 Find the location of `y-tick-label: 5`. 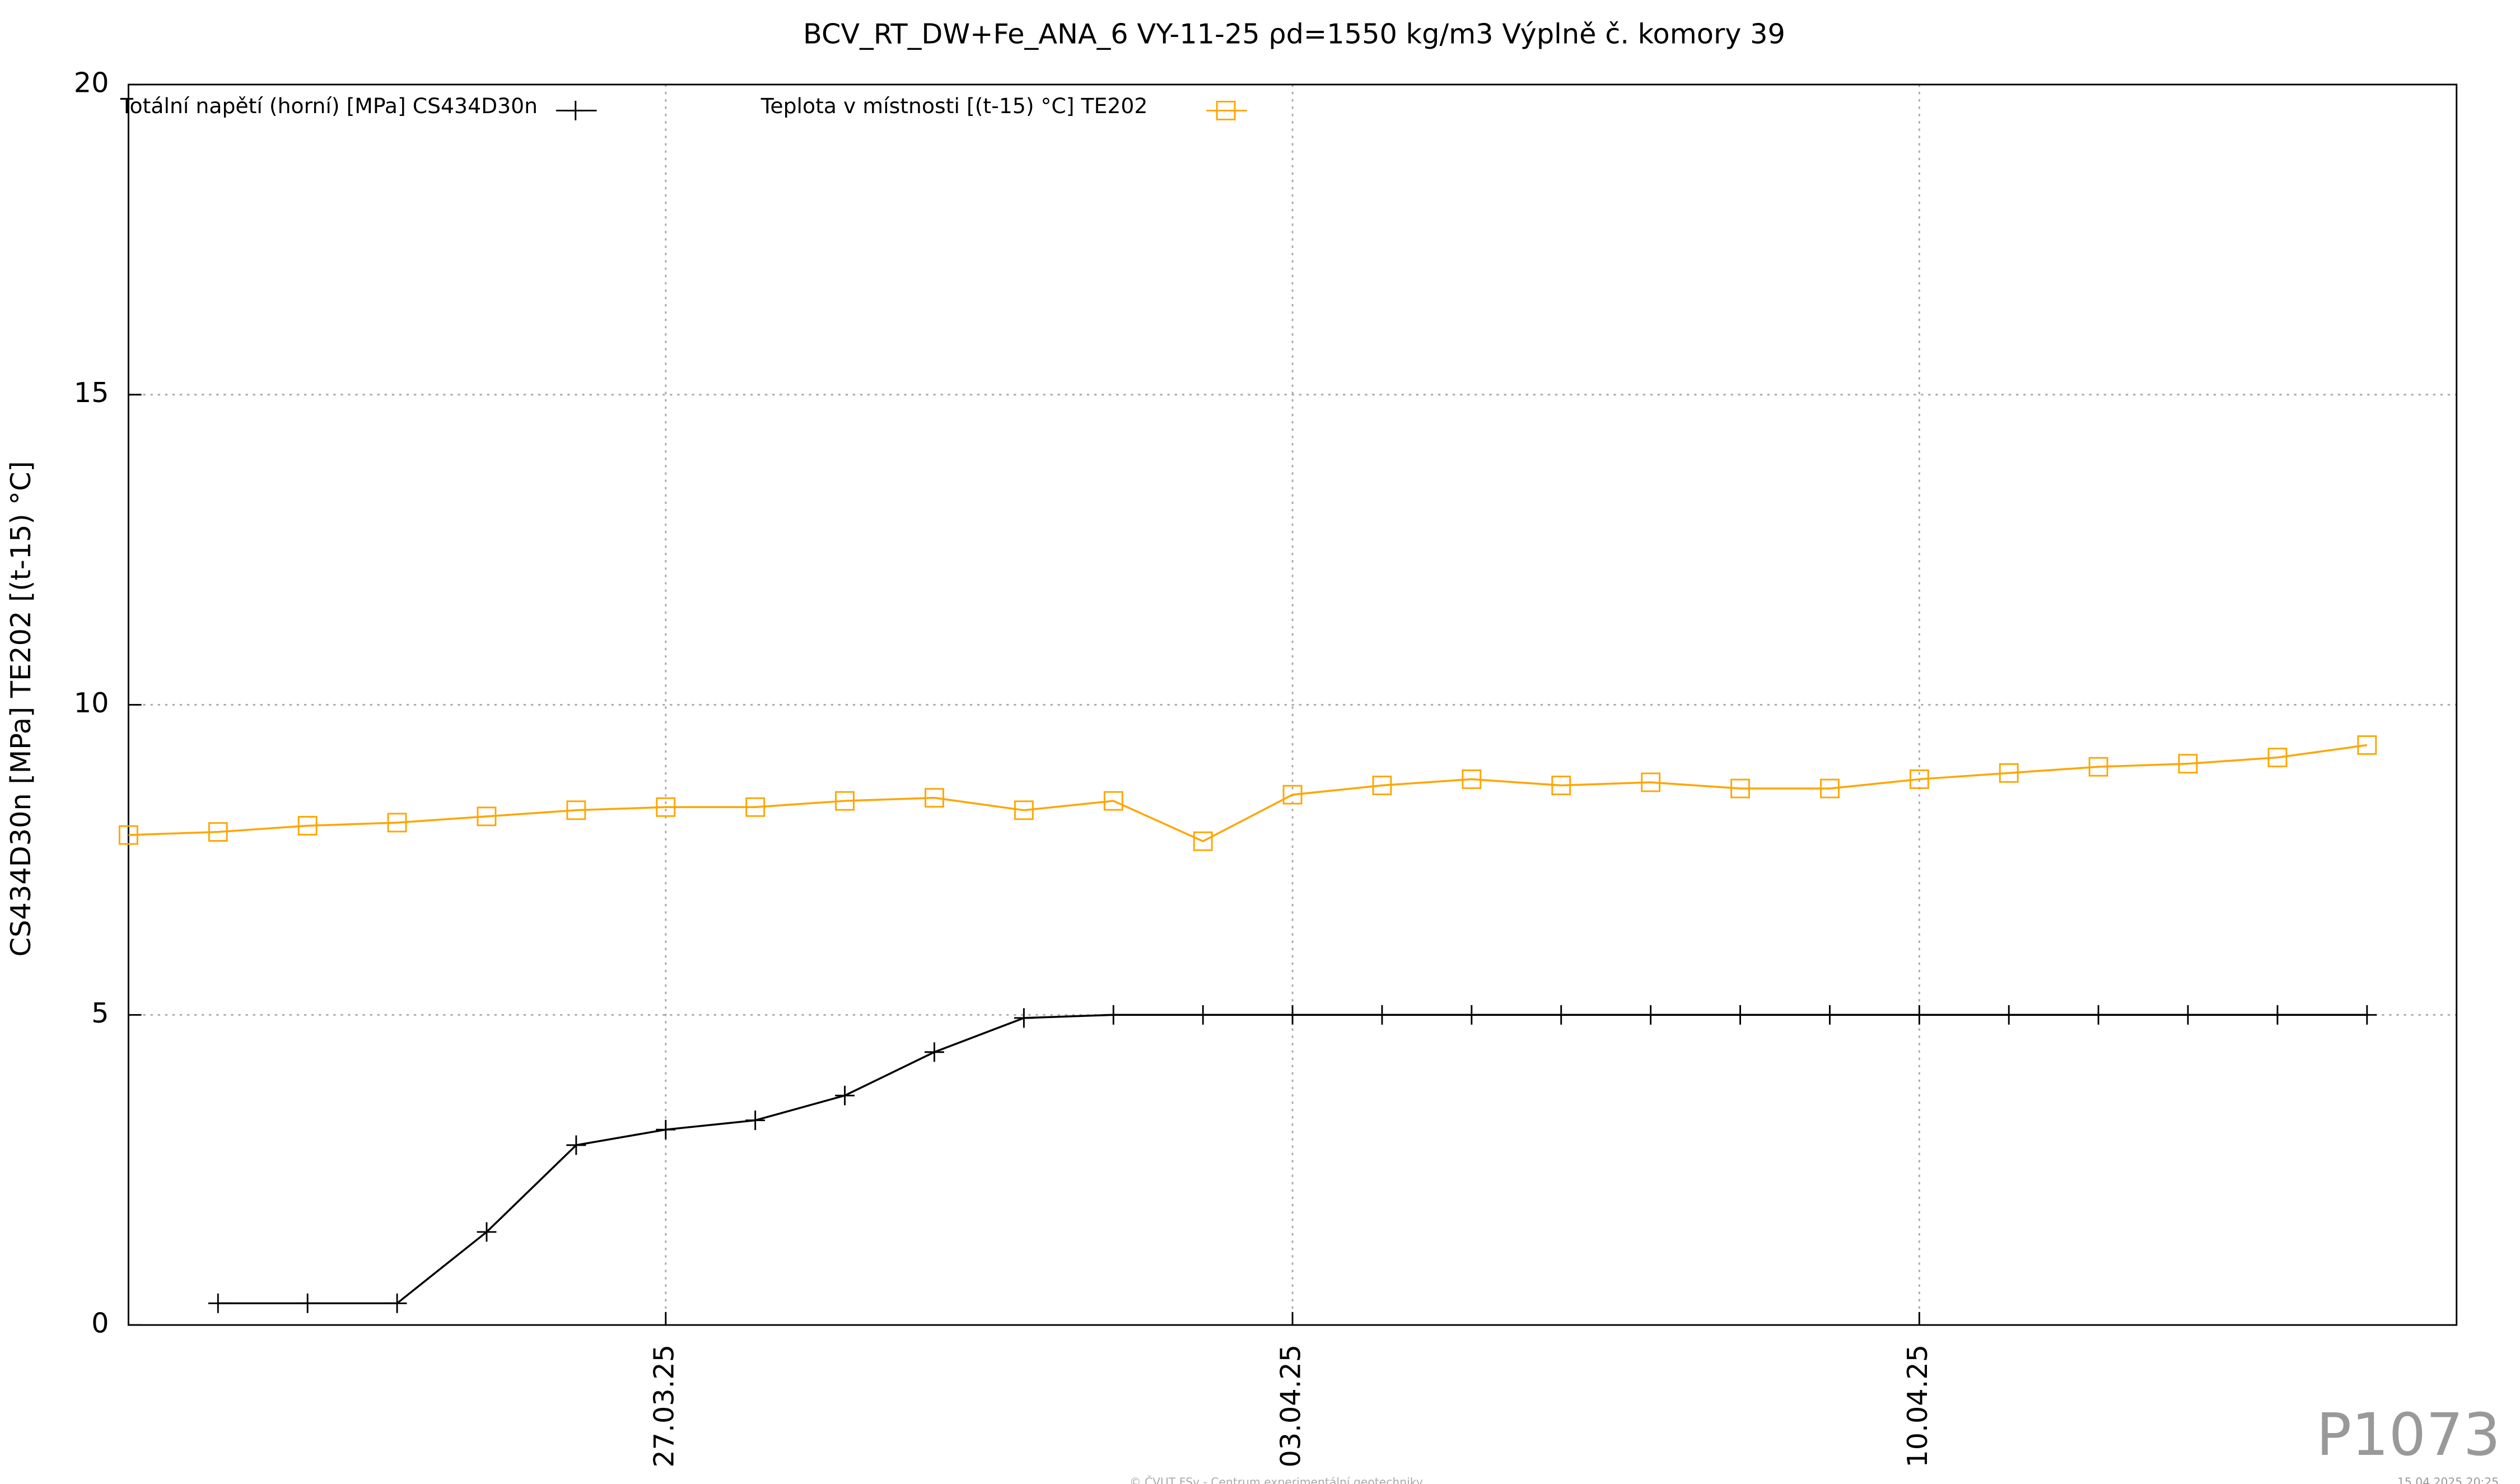

y-tick-label: 5 is located at coordinates (100, 1013).